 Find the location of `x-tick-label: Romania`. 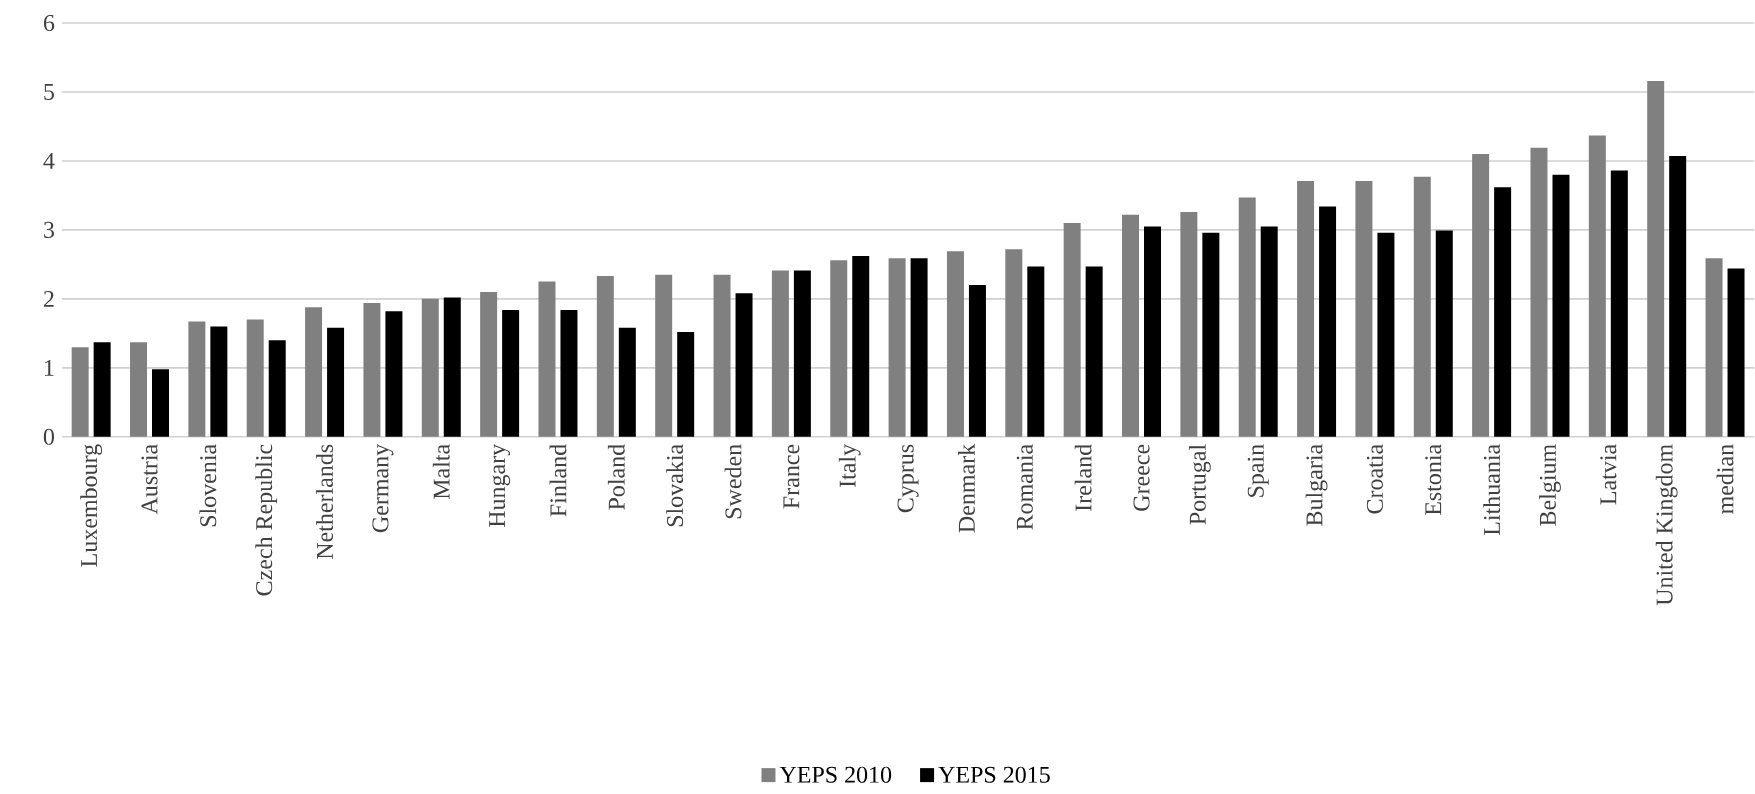

x-tick-label: Romania is located at coordinates (1024, 487).